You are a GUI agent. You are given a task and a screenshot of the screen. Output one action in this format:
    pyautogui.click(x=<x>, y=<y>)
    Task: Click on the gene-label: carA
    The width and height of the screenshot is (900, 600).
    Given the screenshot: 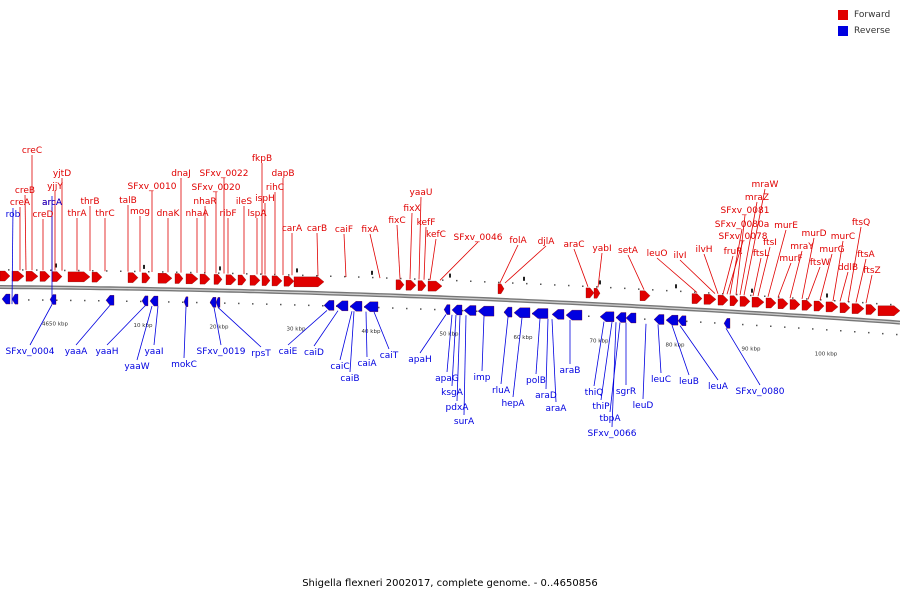 What is the action you would take?
    pyautogui.click(x=292, y=229)
    